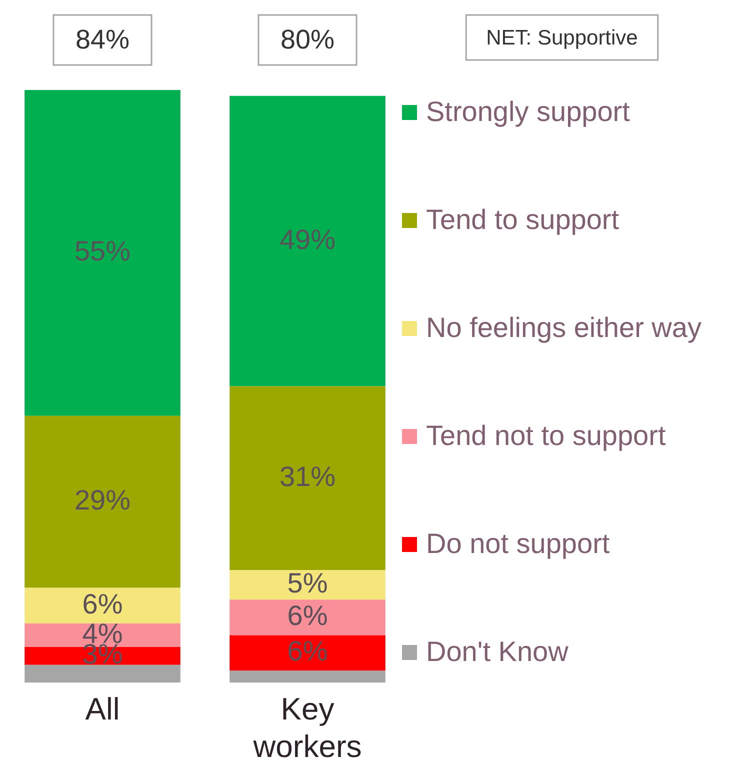  I want to click on legend-label: No feelings either way, so click(564, 328).